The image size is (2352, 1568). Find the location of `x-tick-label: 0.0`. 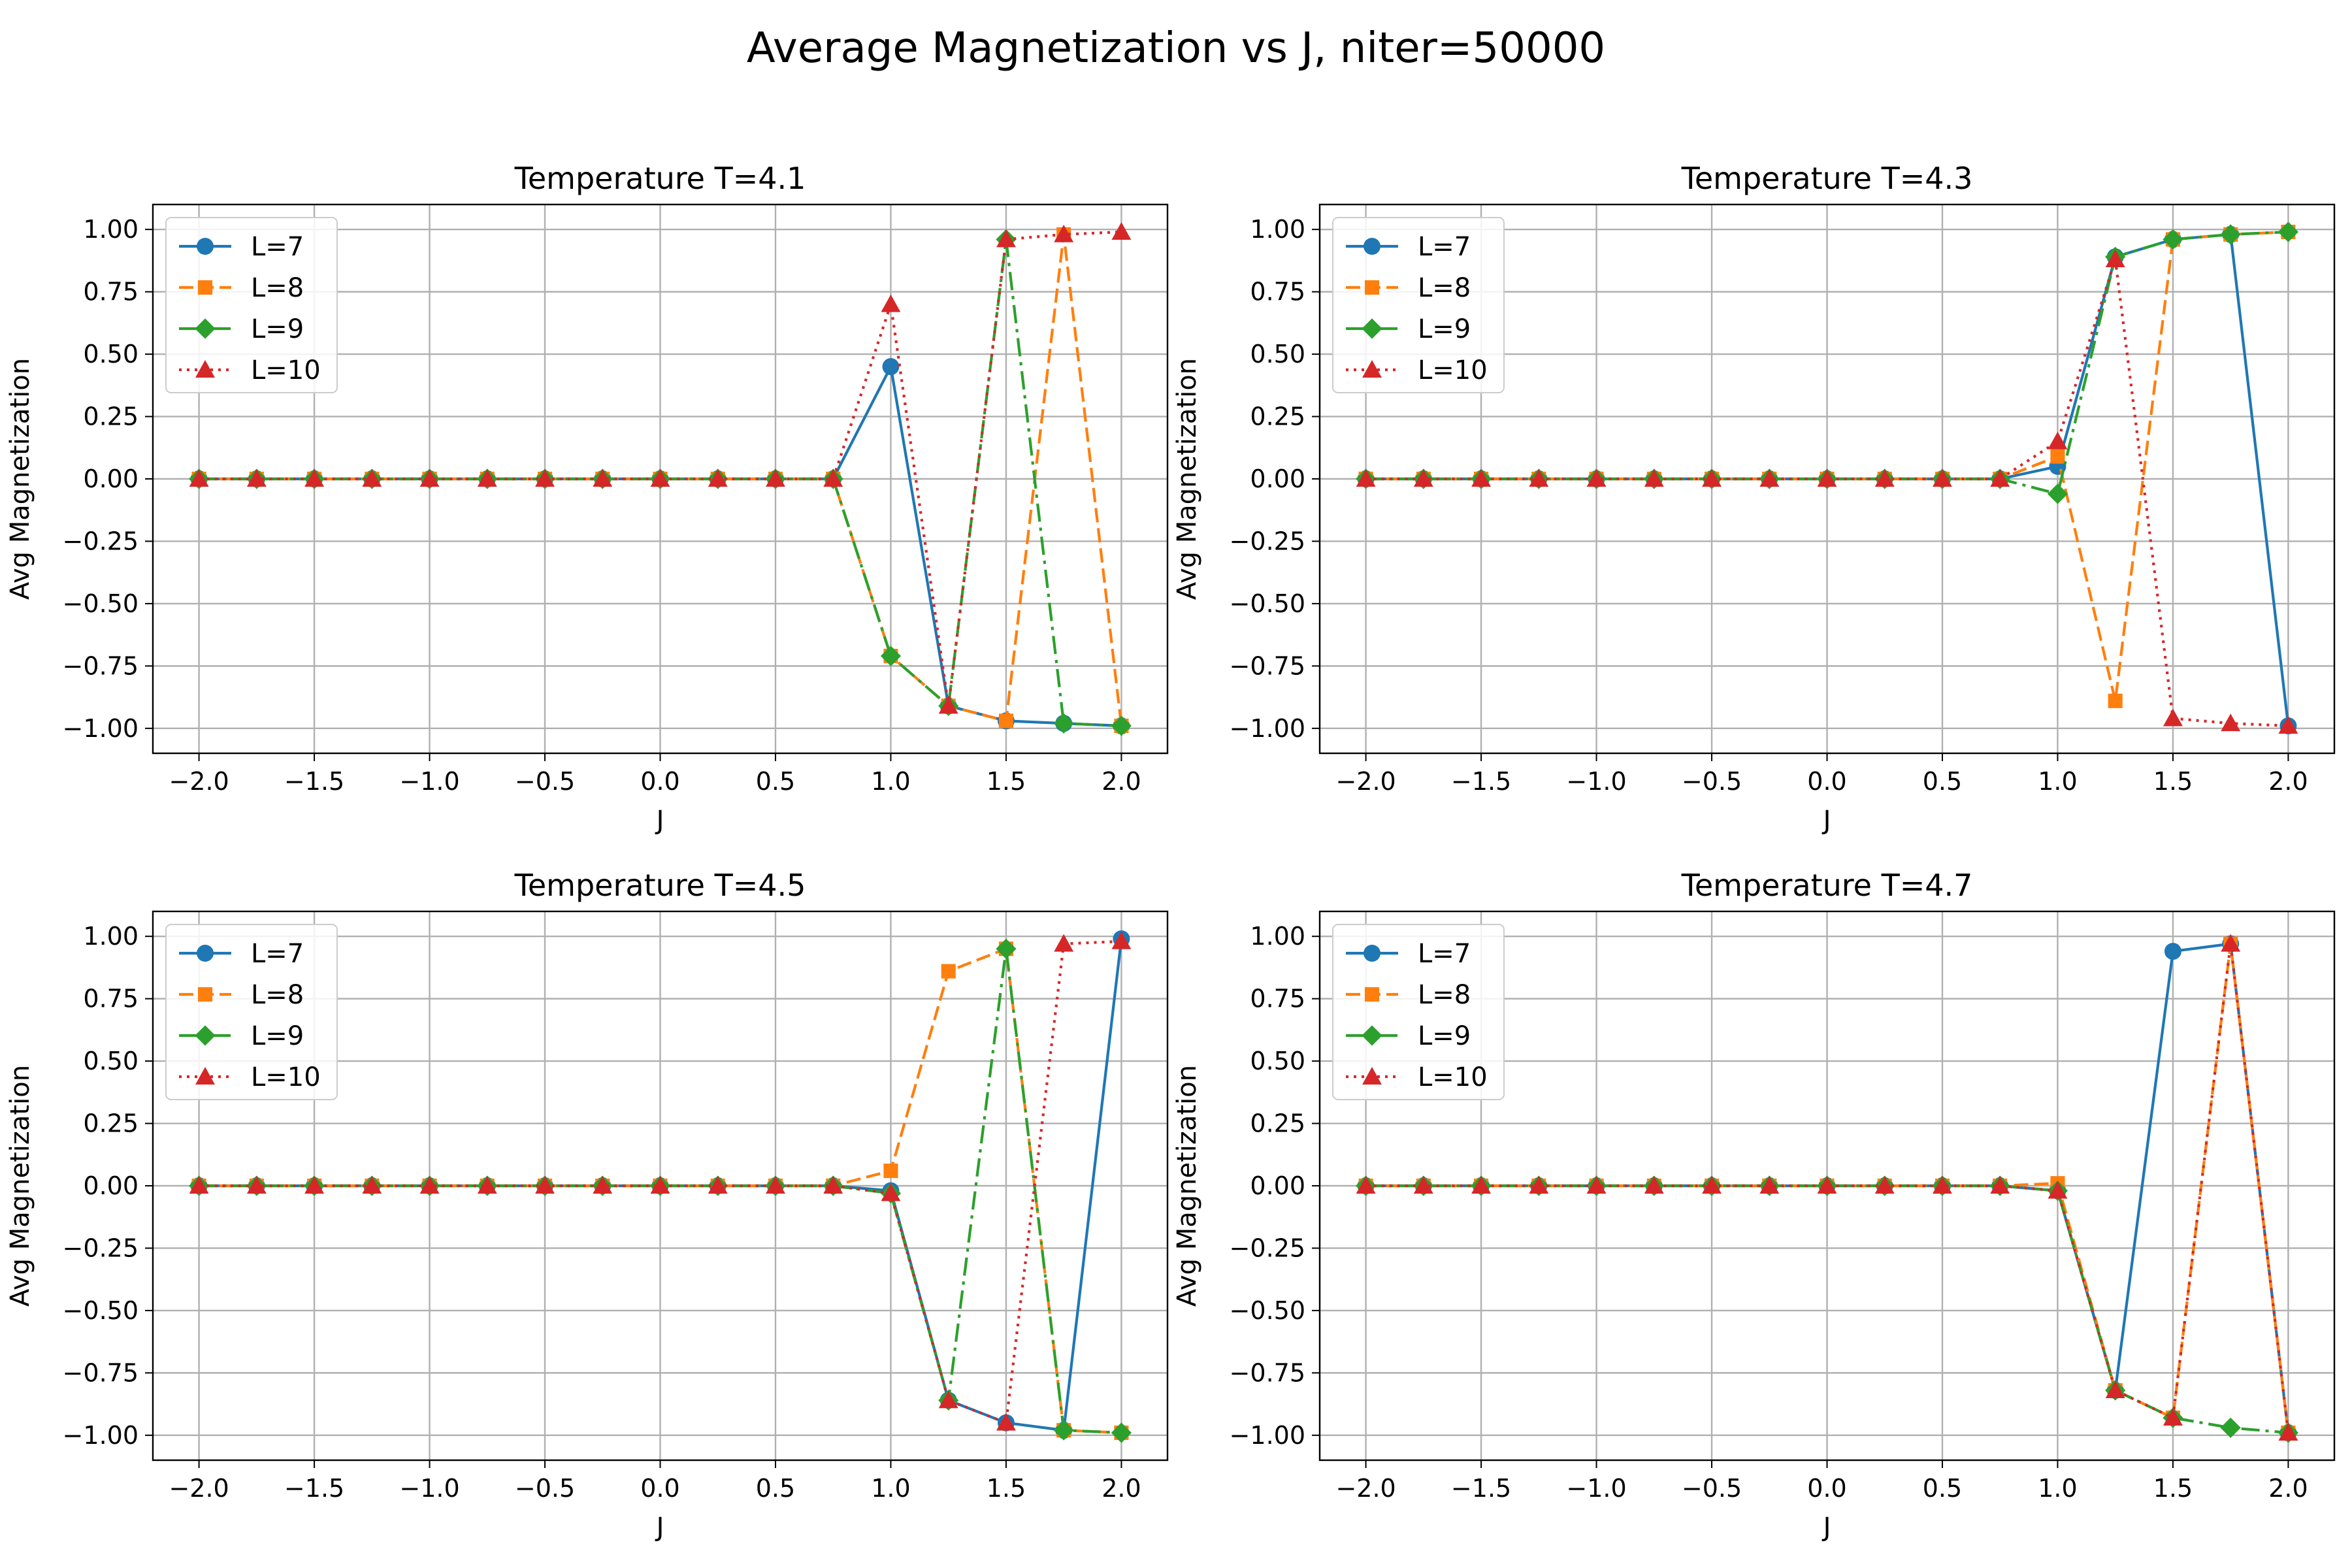

x-tick-label: 0.0 is located at coordinates (659, 1488).